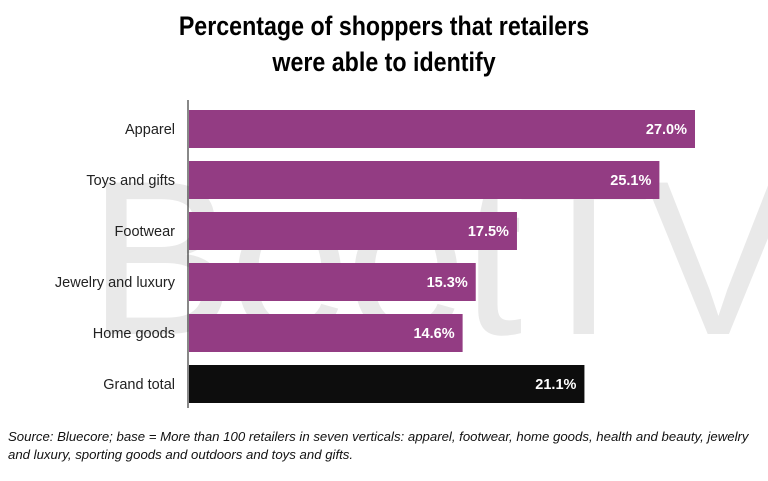 The height and width of the screenshot is (481, 768). What do you see at coordinates (353, 231) in the screenshot?
I see `bar-footwear` at bounding box center [353, 231].